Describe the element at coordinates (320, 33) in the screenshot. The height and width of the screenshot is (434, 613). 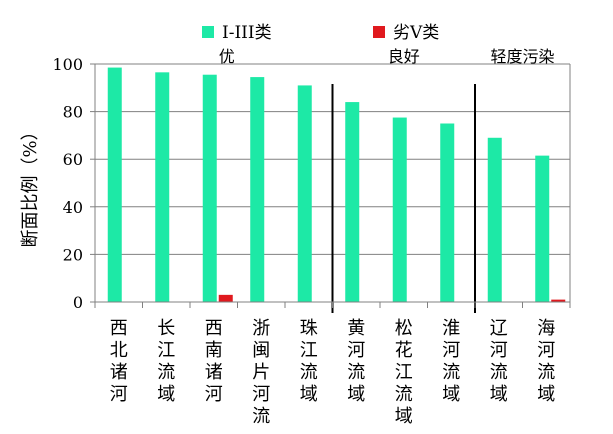
I see `legend: I-III类 劣V类` at that location.